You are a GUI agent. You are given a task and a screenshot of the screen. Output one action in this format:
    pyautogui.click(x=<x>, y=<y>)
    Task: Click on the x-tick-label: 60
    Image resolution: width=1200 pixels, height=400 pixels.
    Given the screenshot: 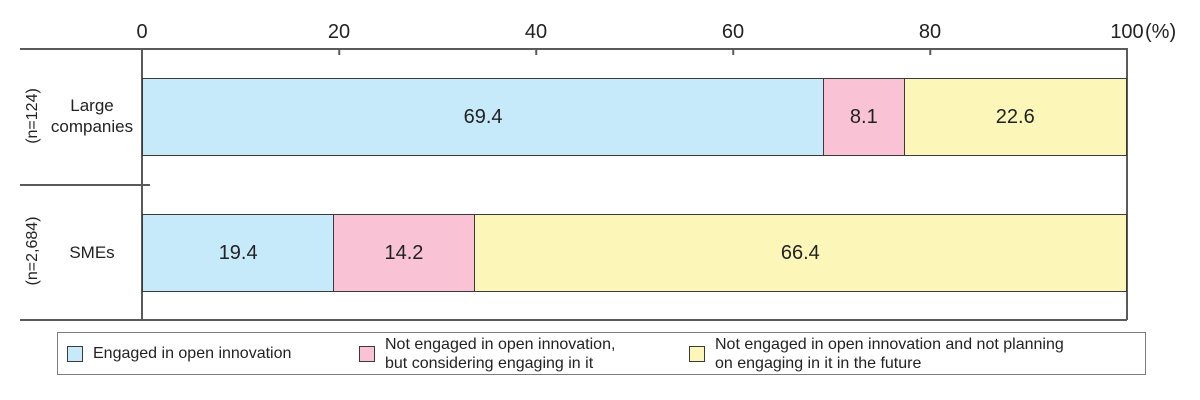 What is the action you would take?
    pyautogui.click(x=733, y=32)
    